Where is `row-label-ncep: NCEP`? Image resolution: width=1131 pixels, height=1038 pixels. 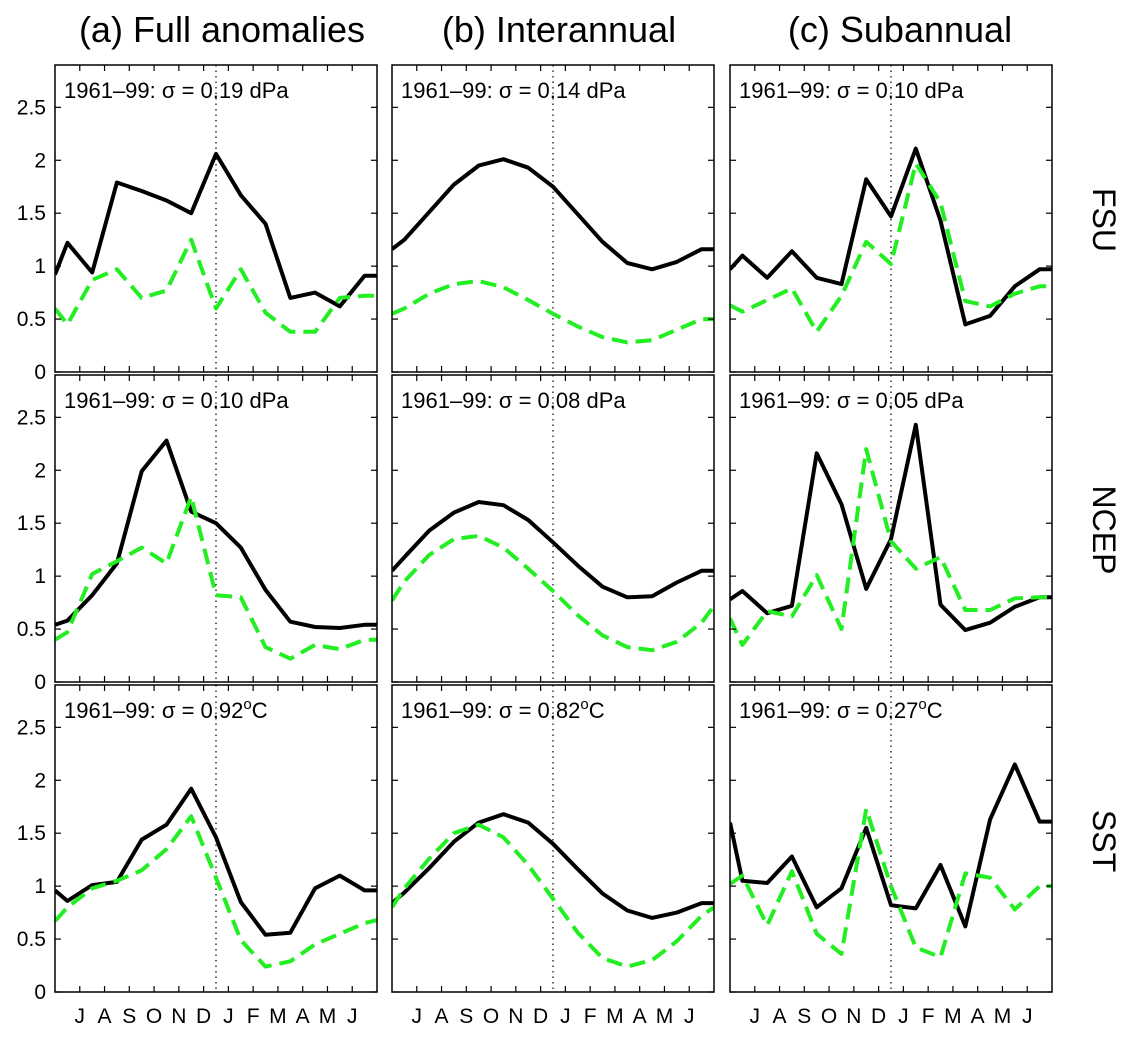 row-label-ncep: NCEP is located at coordinates (1104, 530).